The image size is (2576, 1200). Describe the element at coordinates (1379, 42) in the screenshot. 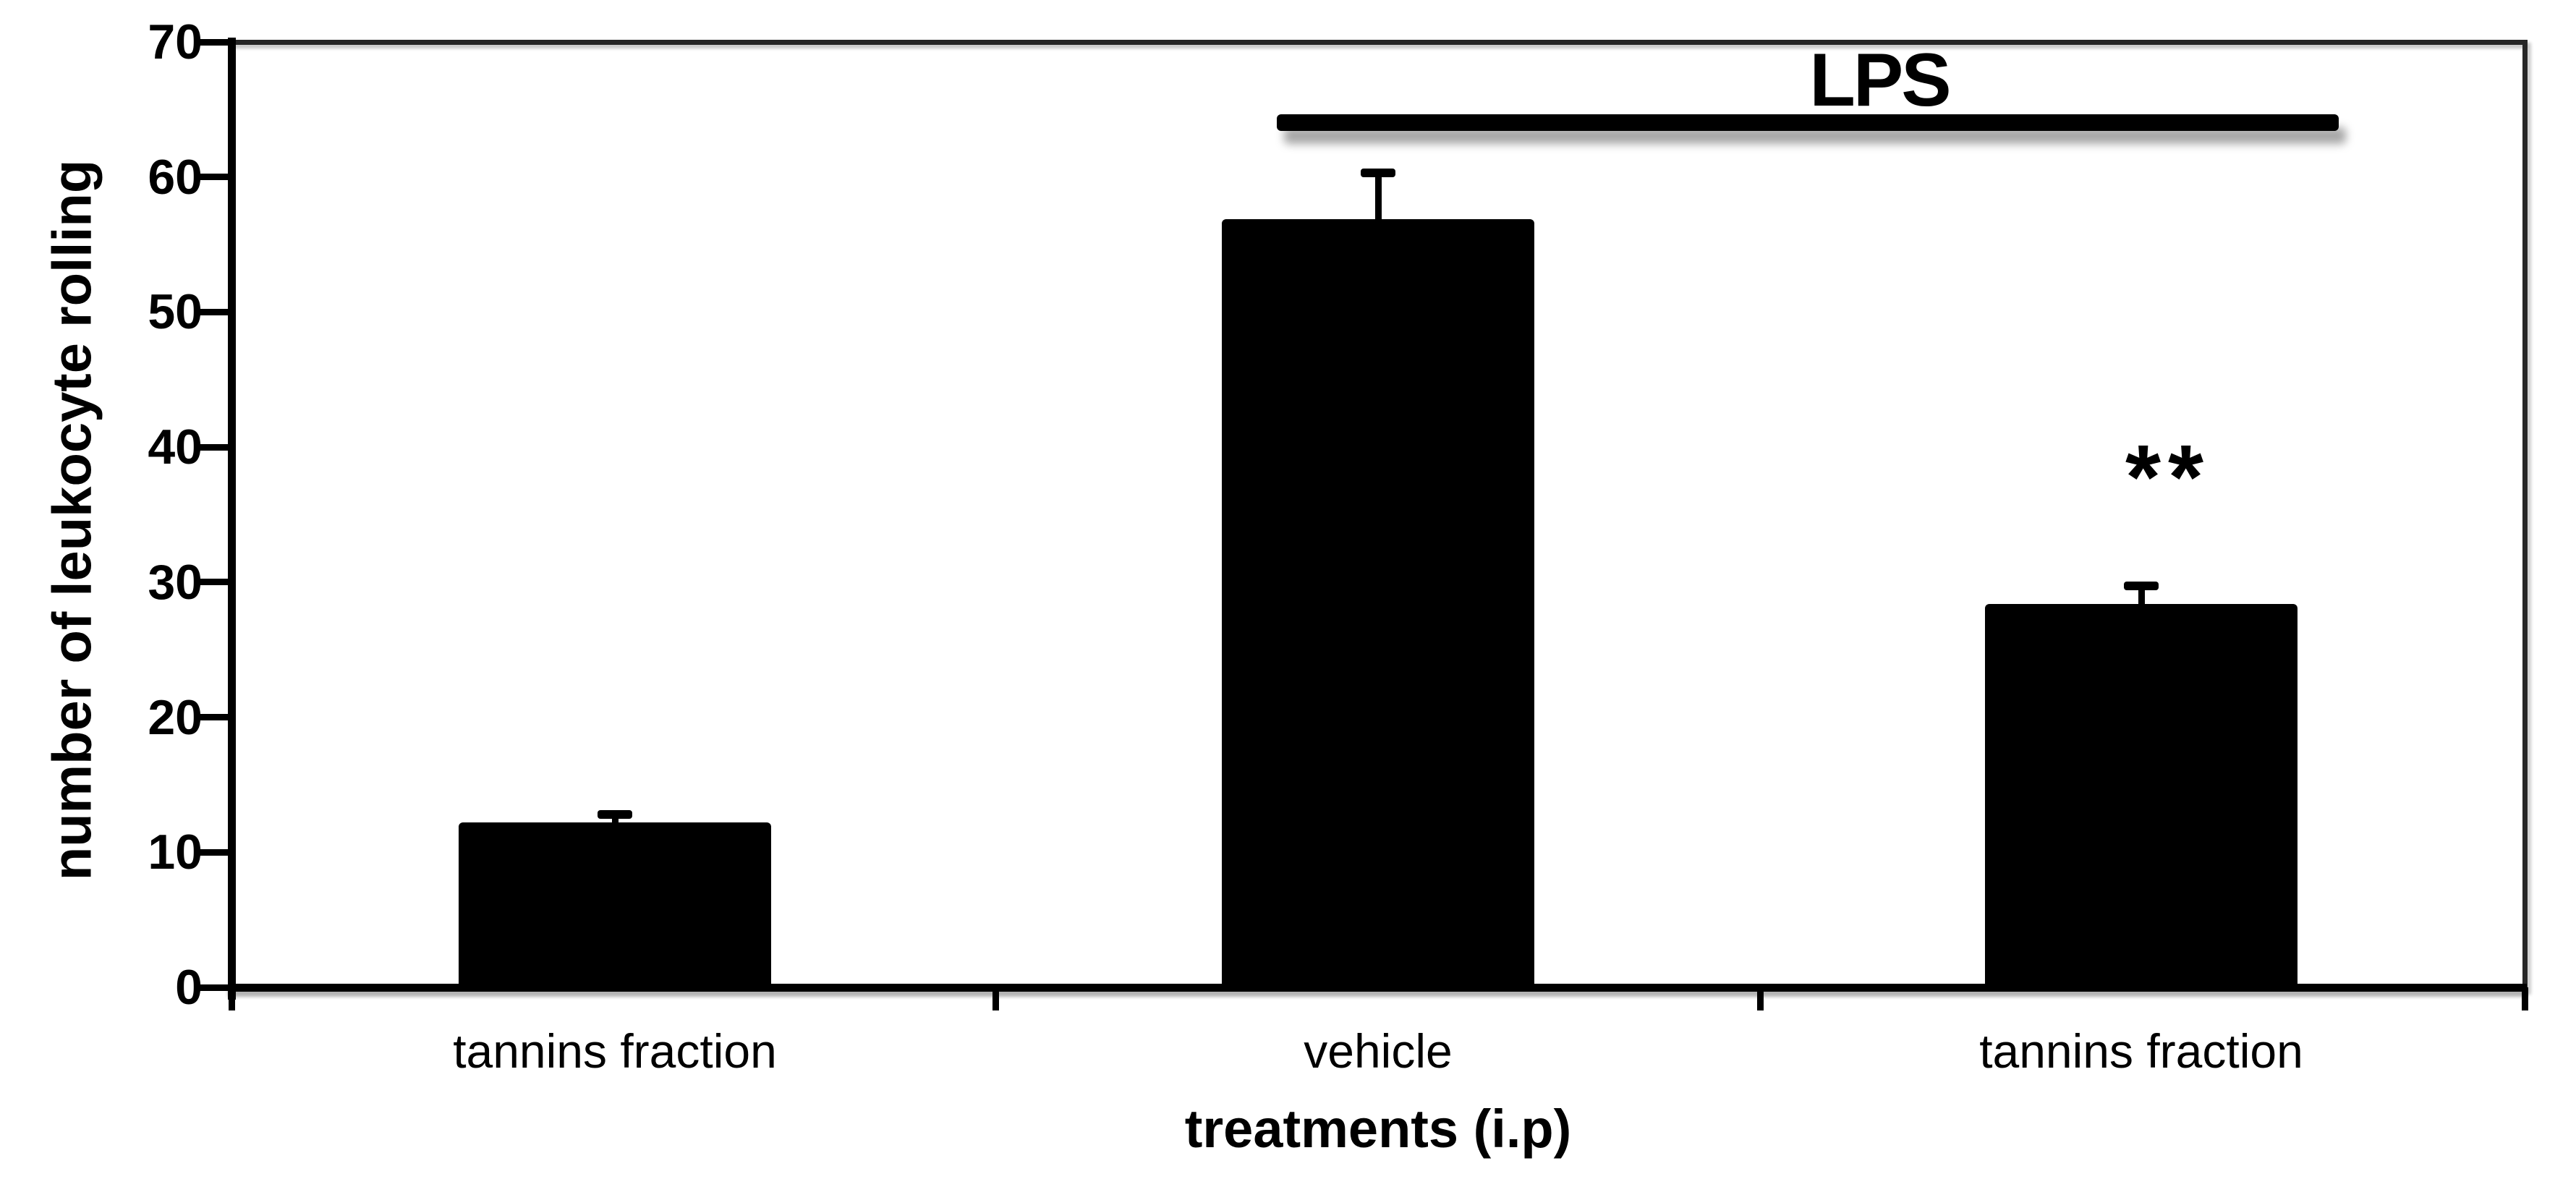

I see `plot-frame-top` at that location.